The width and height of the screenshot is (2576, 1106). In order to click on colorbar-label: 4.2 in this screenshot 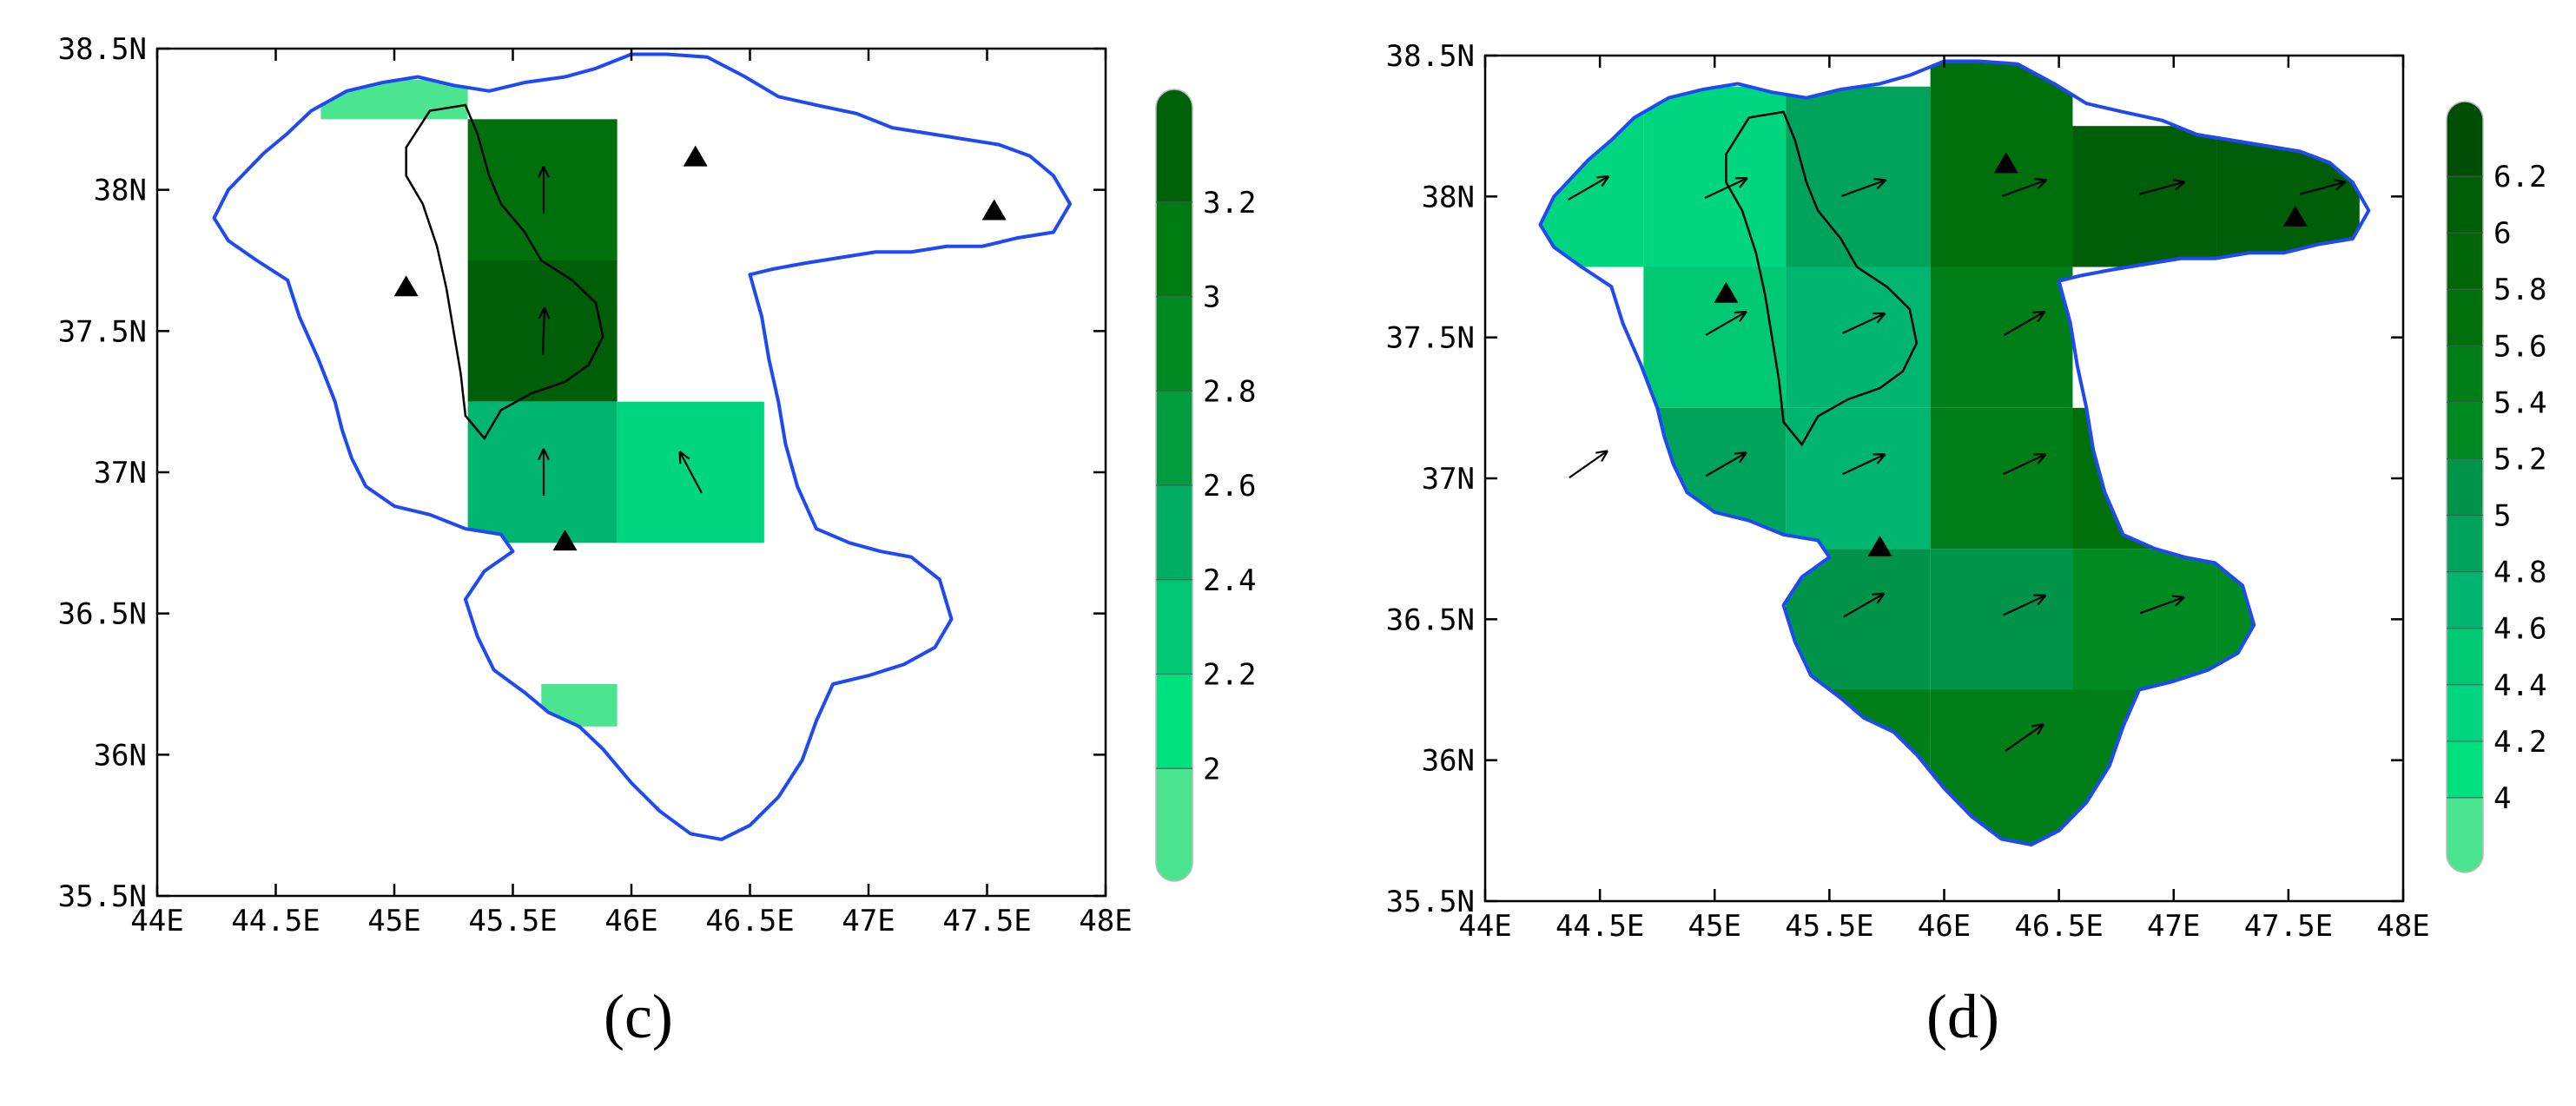, I will do `click(2519, 742)`.